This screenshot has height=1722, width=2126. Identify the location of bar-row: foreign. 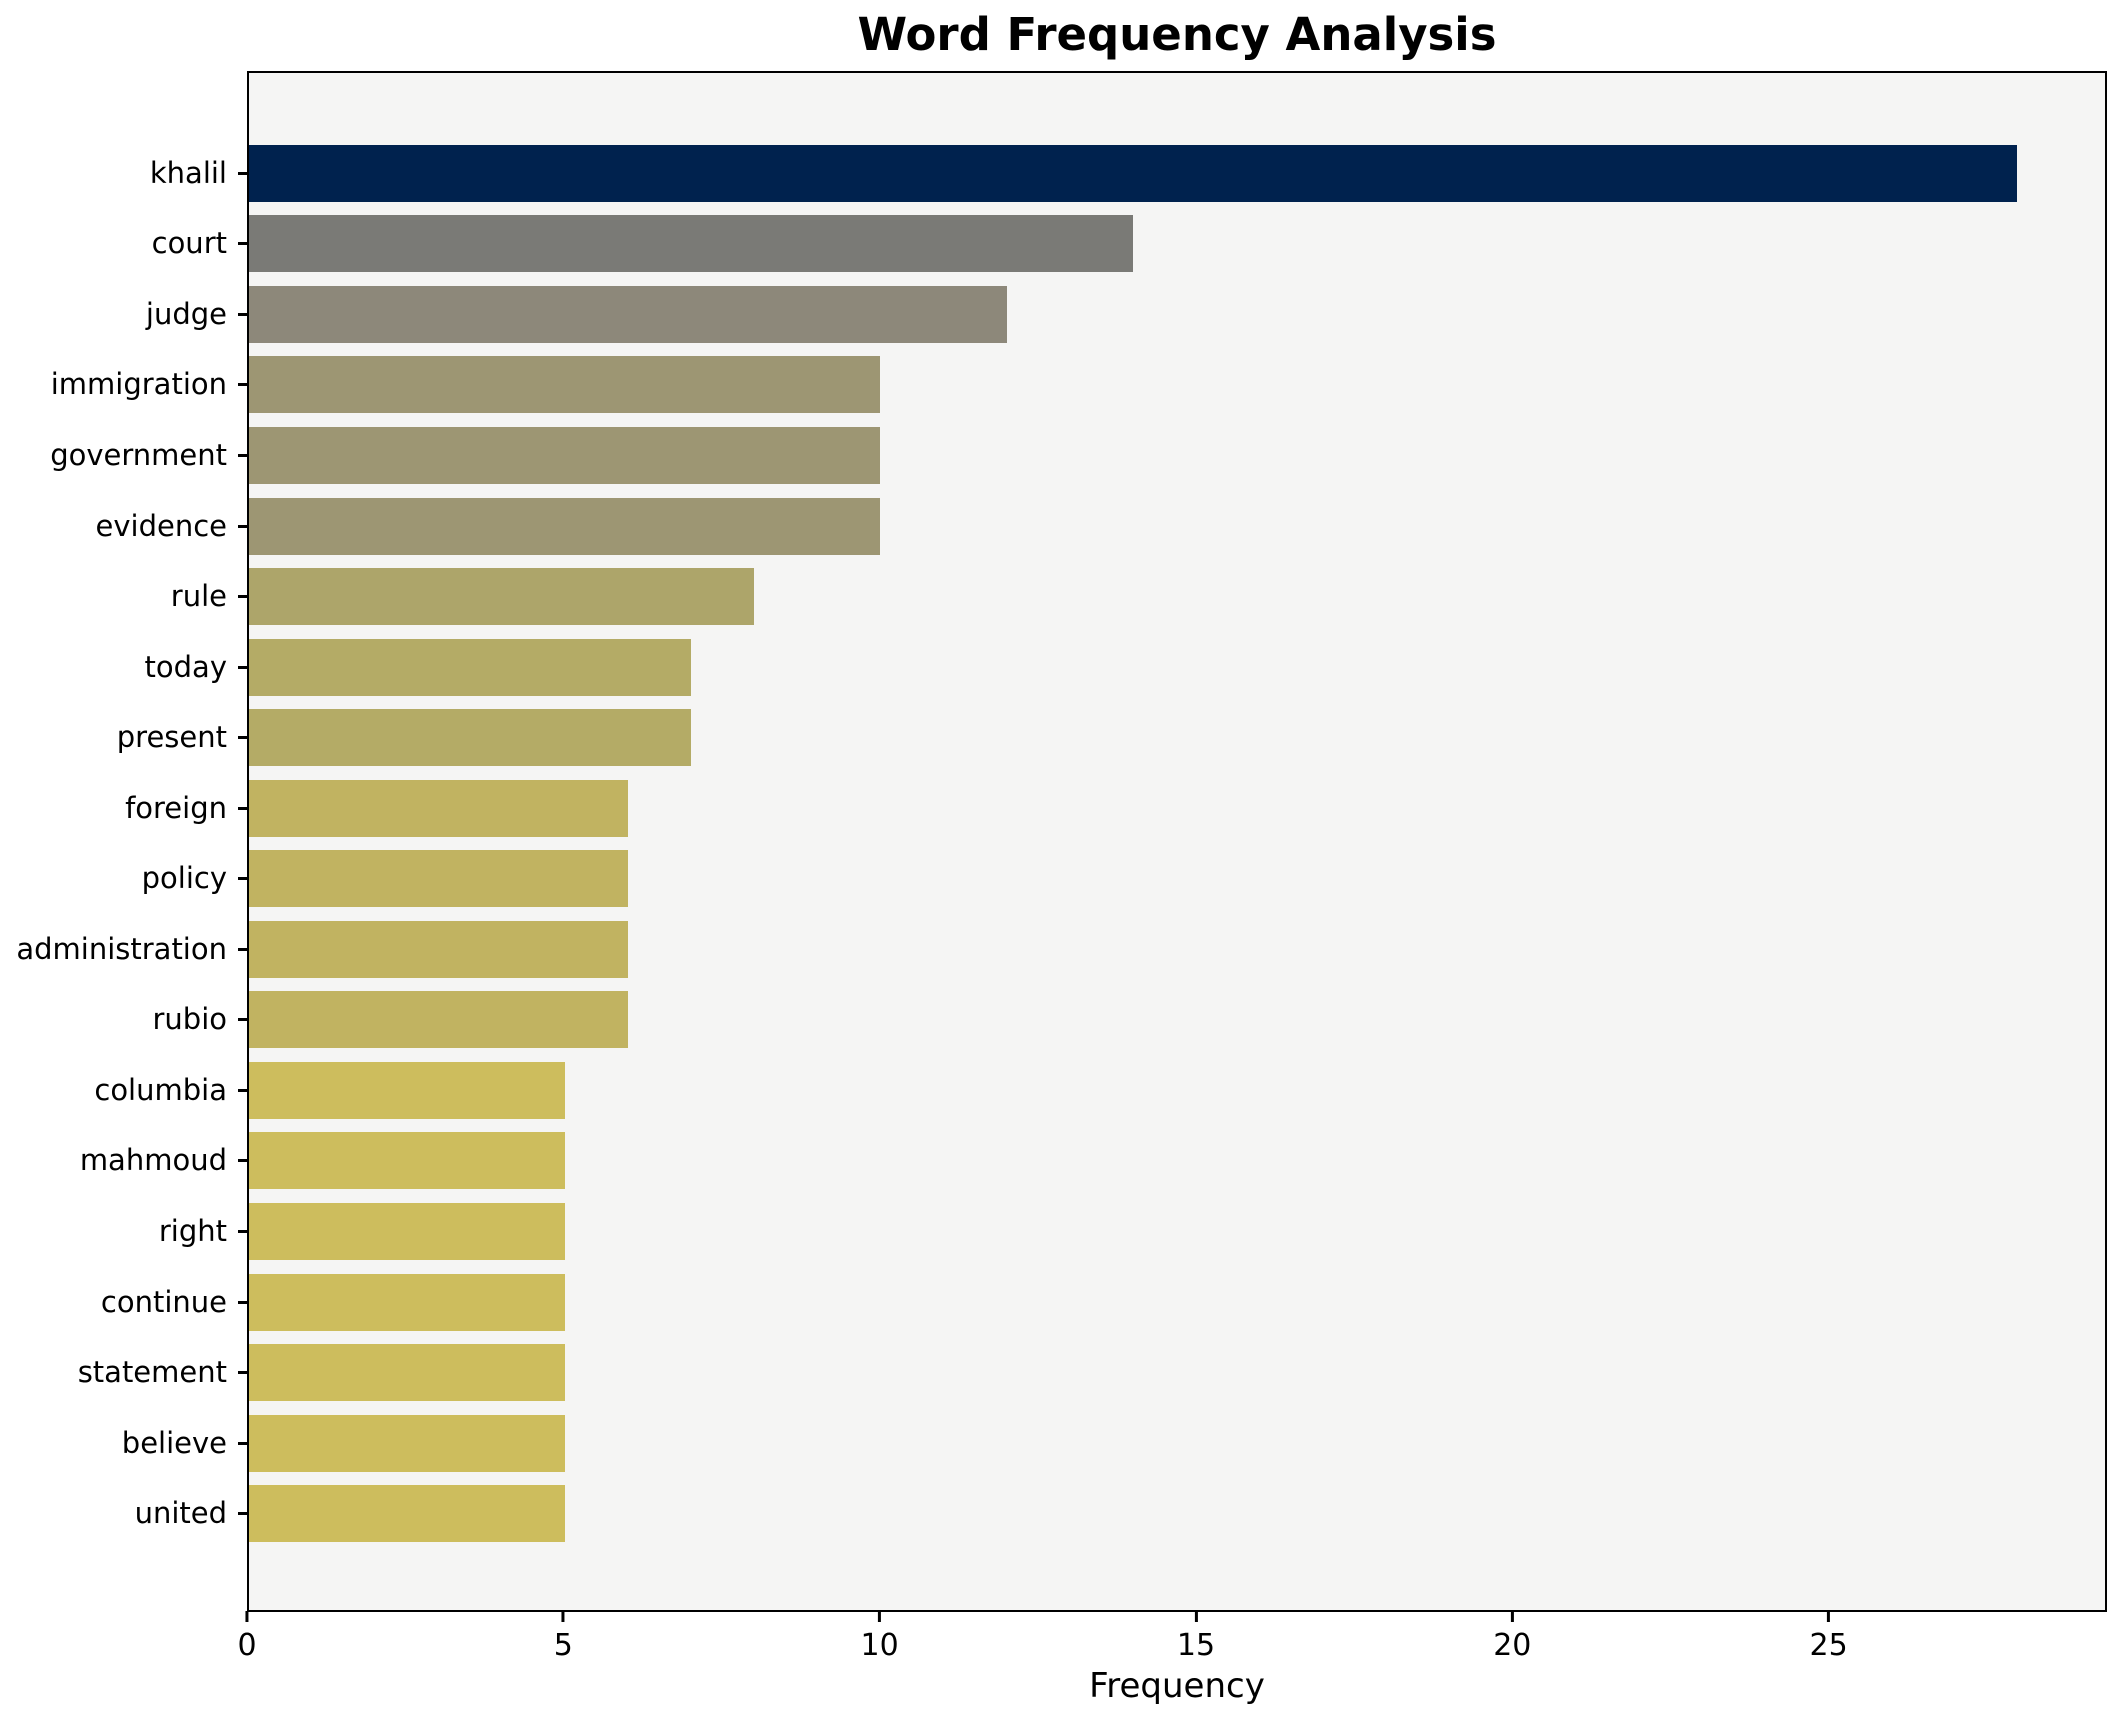
(1115, 808).